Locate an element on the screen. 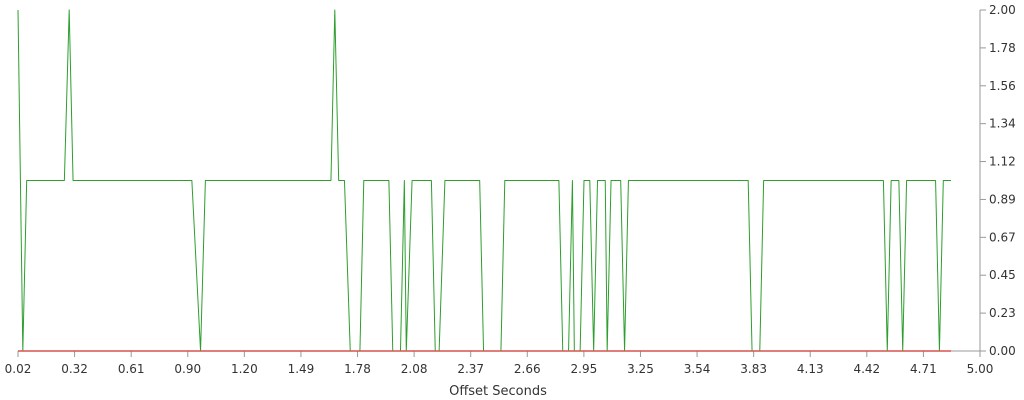 Image resolution: width=1024 pixels, height=400 pixels. y-tick-label: 0.00 is located at coordinates (1002, 351).